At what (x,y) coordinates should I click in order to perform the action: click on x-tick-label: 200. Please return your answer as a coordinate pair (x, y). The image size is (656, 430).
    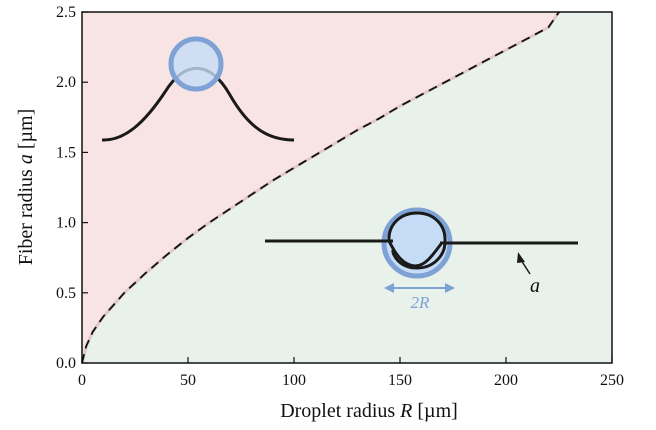
    Looking at the image, I should click on (506, 380).